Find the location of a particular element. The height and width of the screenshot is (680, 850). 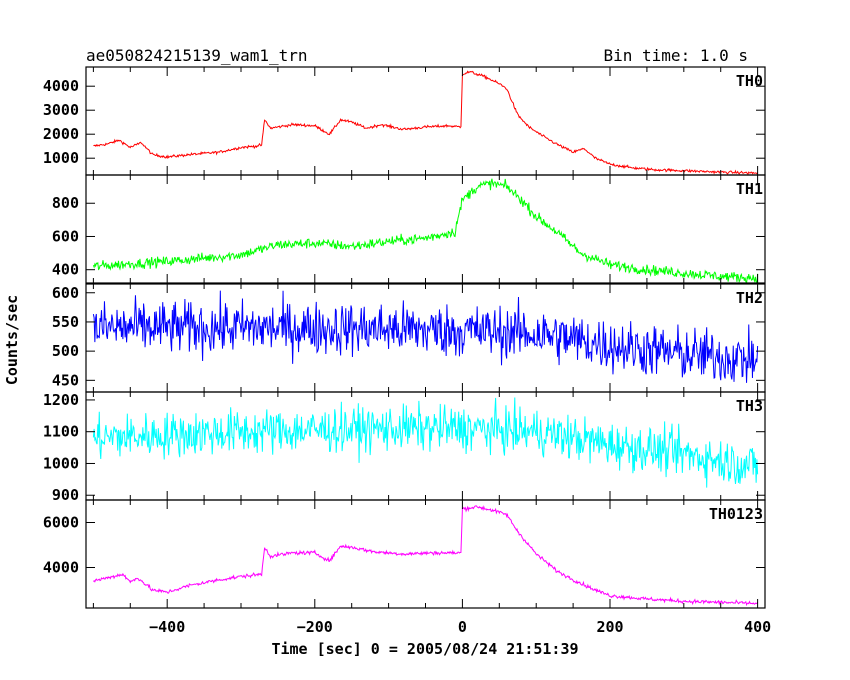

panel-label: TH0 is located at coordinates (749, 81).